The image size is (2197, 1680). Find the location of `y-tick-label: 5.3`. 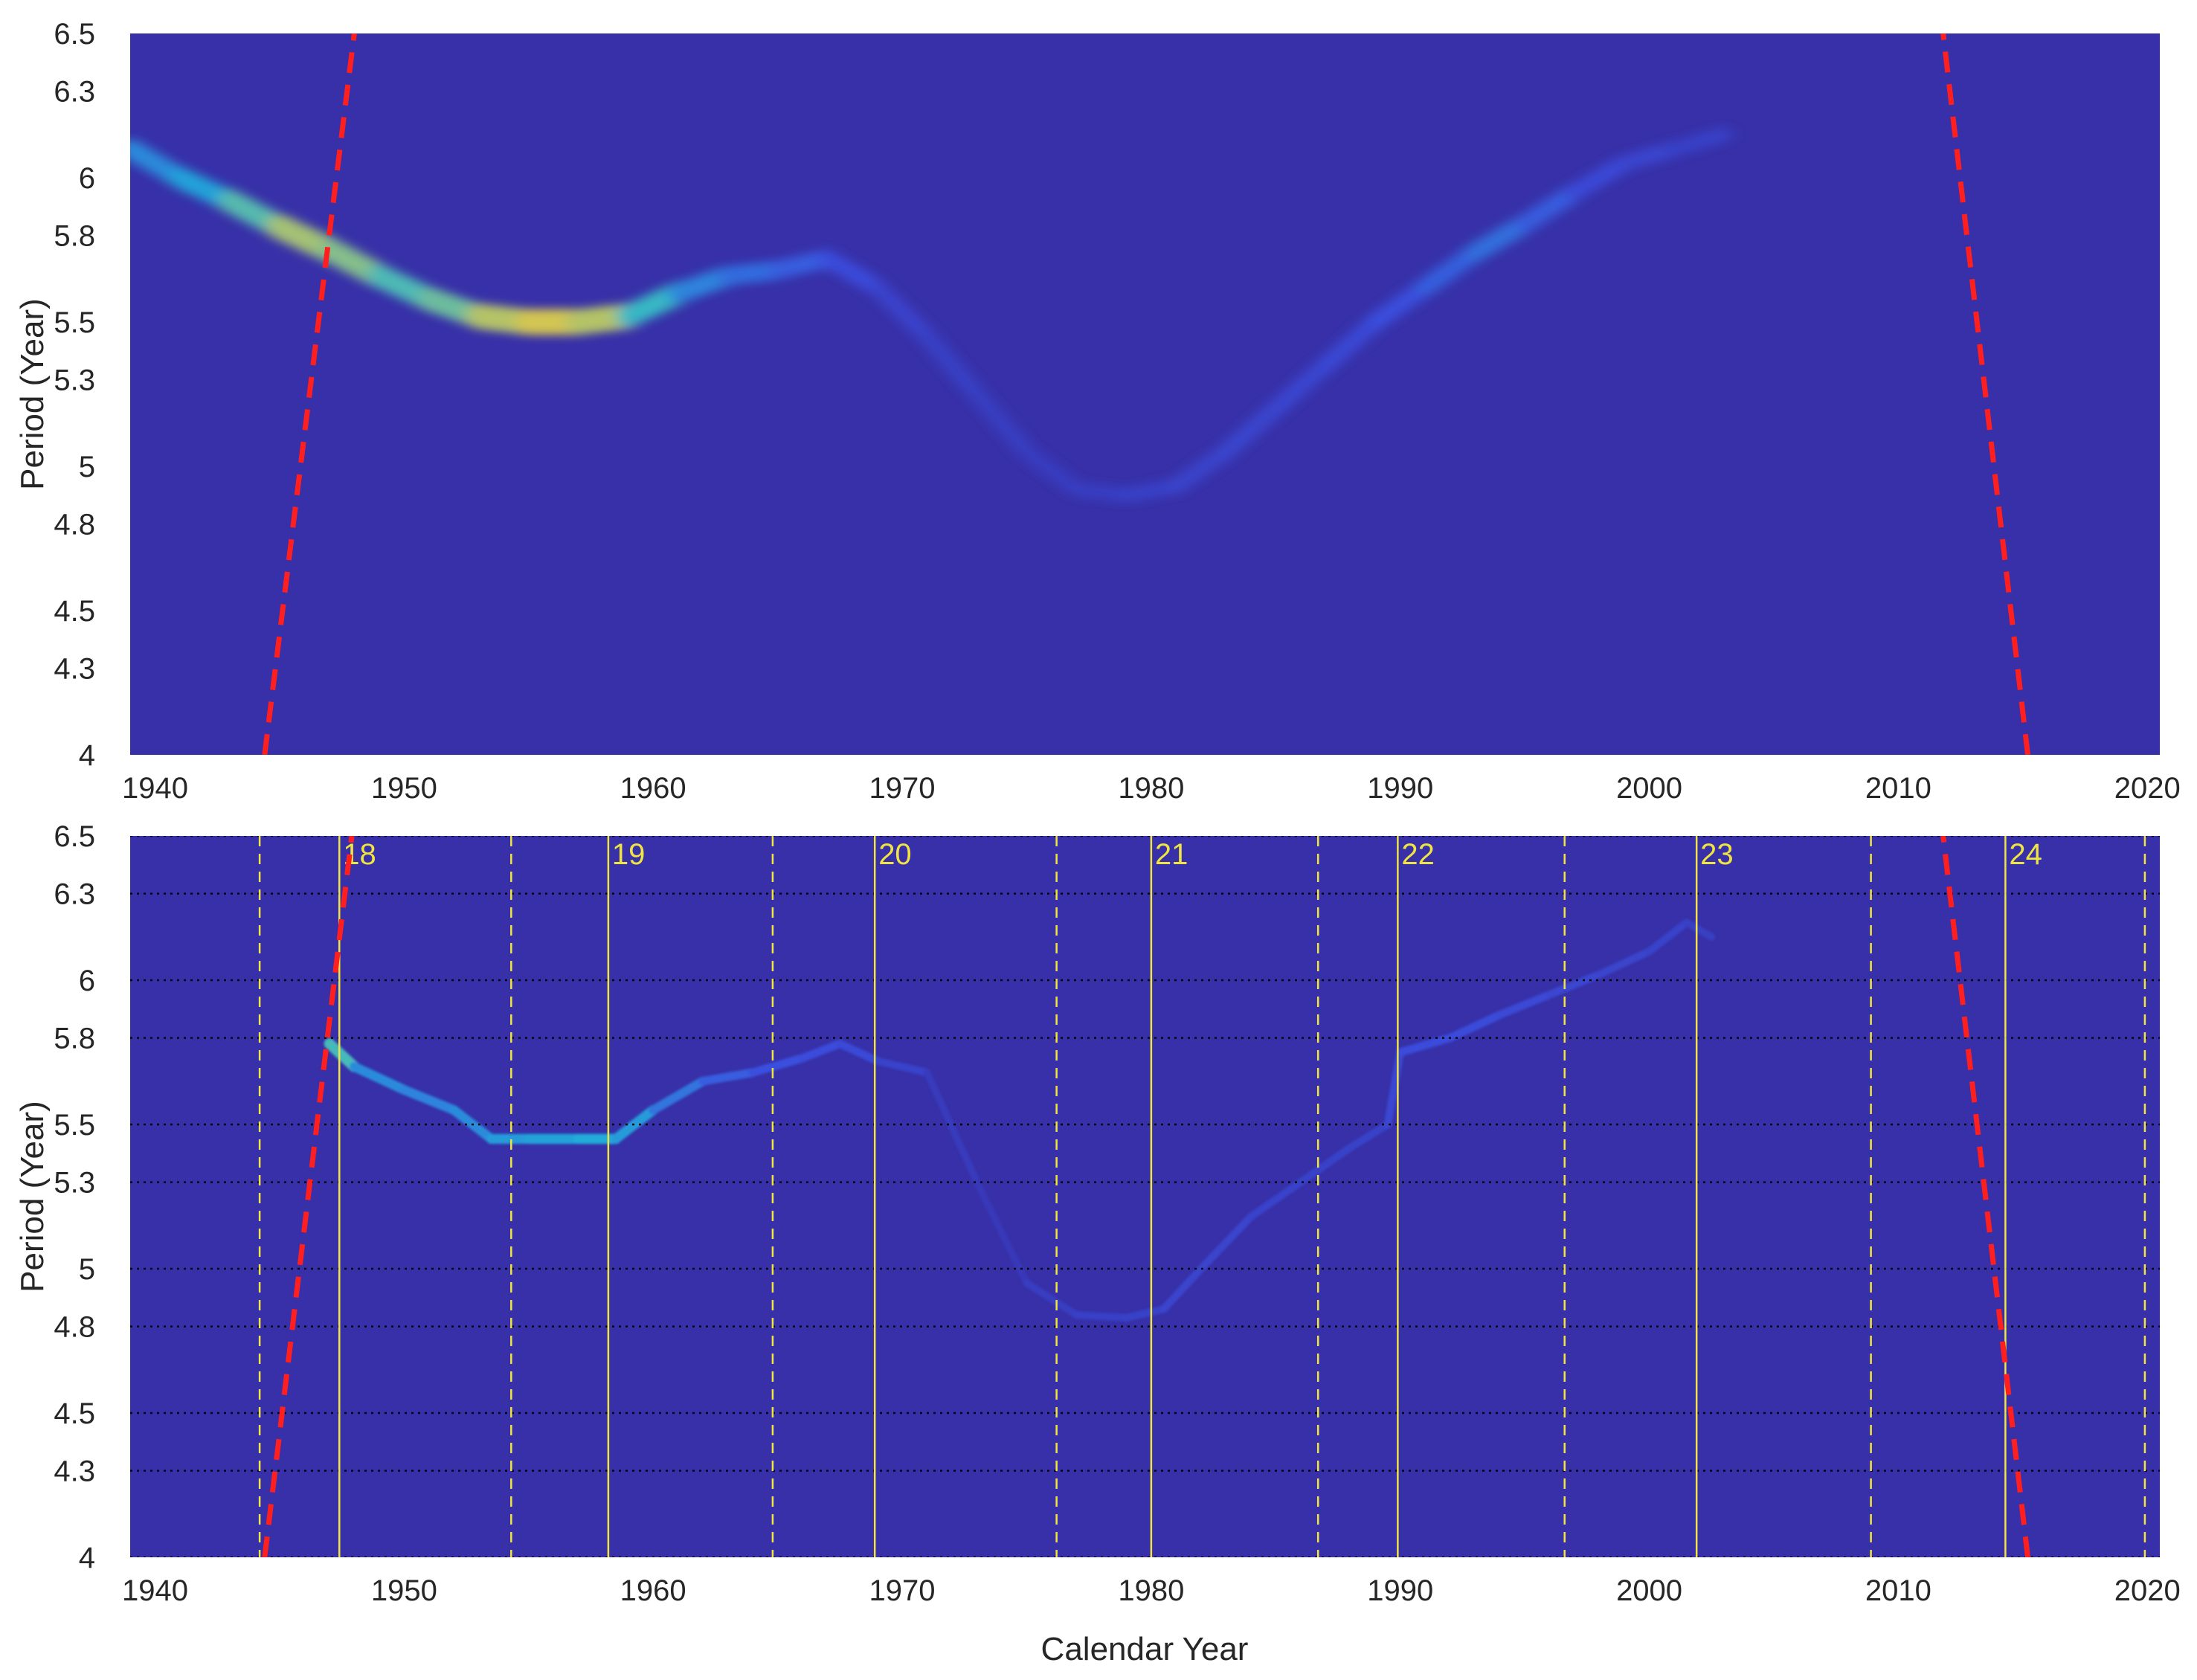

y-tick-label: 5.3 is located at coordinates (74, 381).